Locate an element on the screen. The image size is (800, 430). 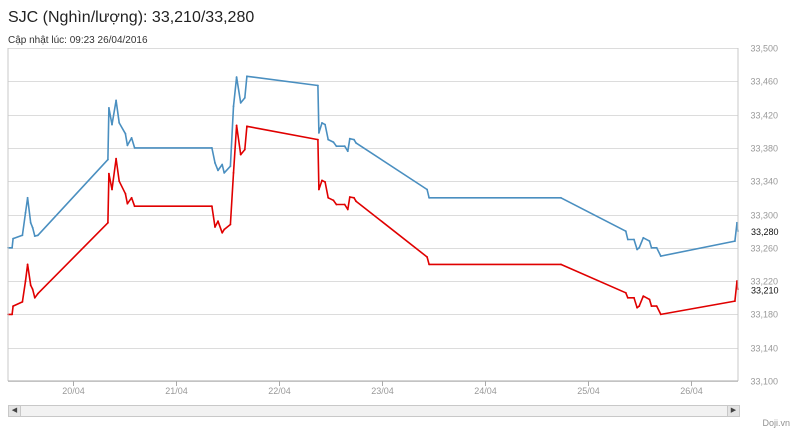
arrow-left-icon: ◀ is located at coordinates (15, 411).